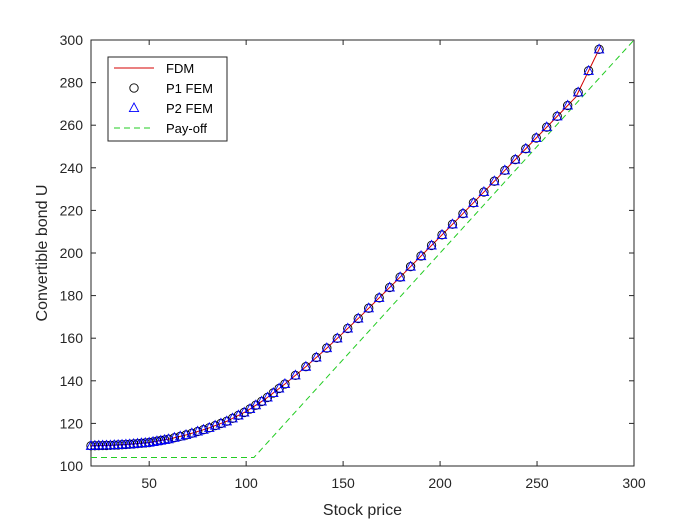 This screenshot has height=525, width=700. I want to click on legend-p2-swatch, so click(134, 107).